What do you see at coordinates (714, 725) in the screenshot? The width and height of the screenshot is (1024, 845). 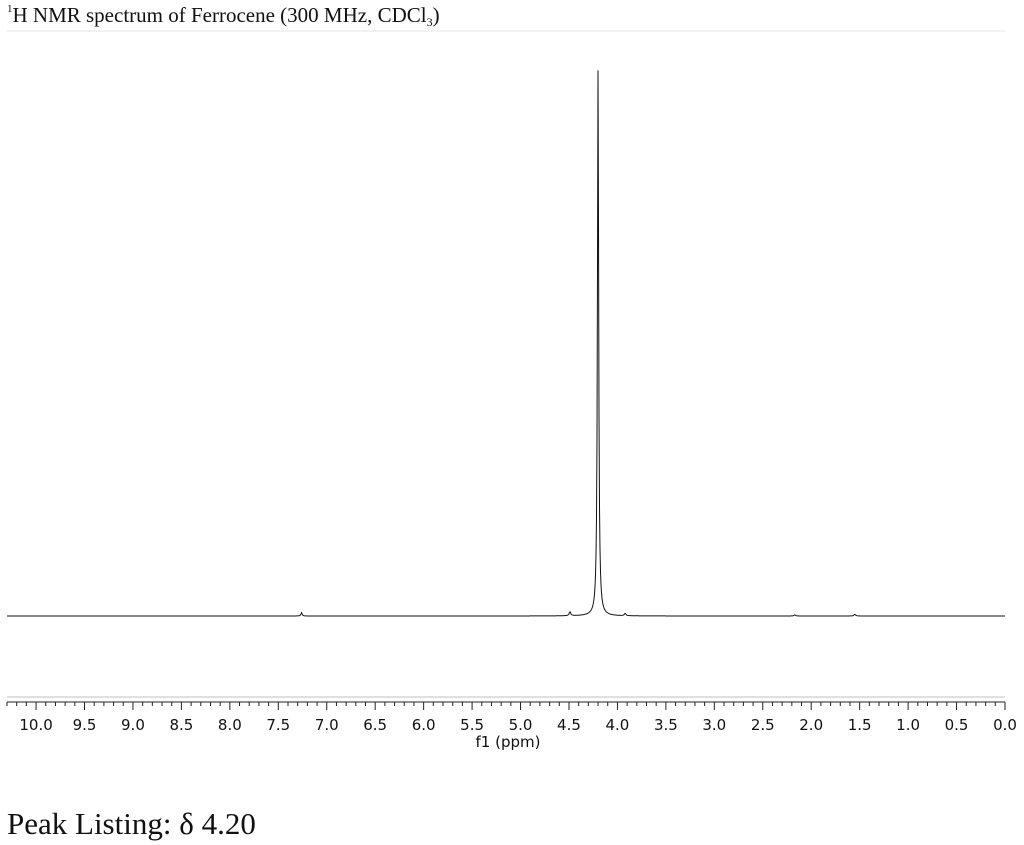 I see `x-tick-label: 3.0` at bounding box center [714, 725].